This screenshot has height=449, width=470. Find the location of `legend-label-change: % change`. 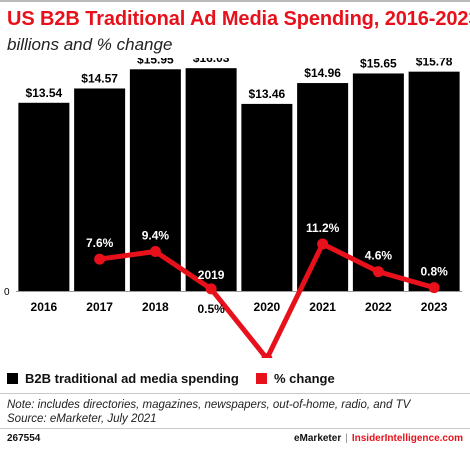

legend-label-change: % change is located at coordinates (304, 378).